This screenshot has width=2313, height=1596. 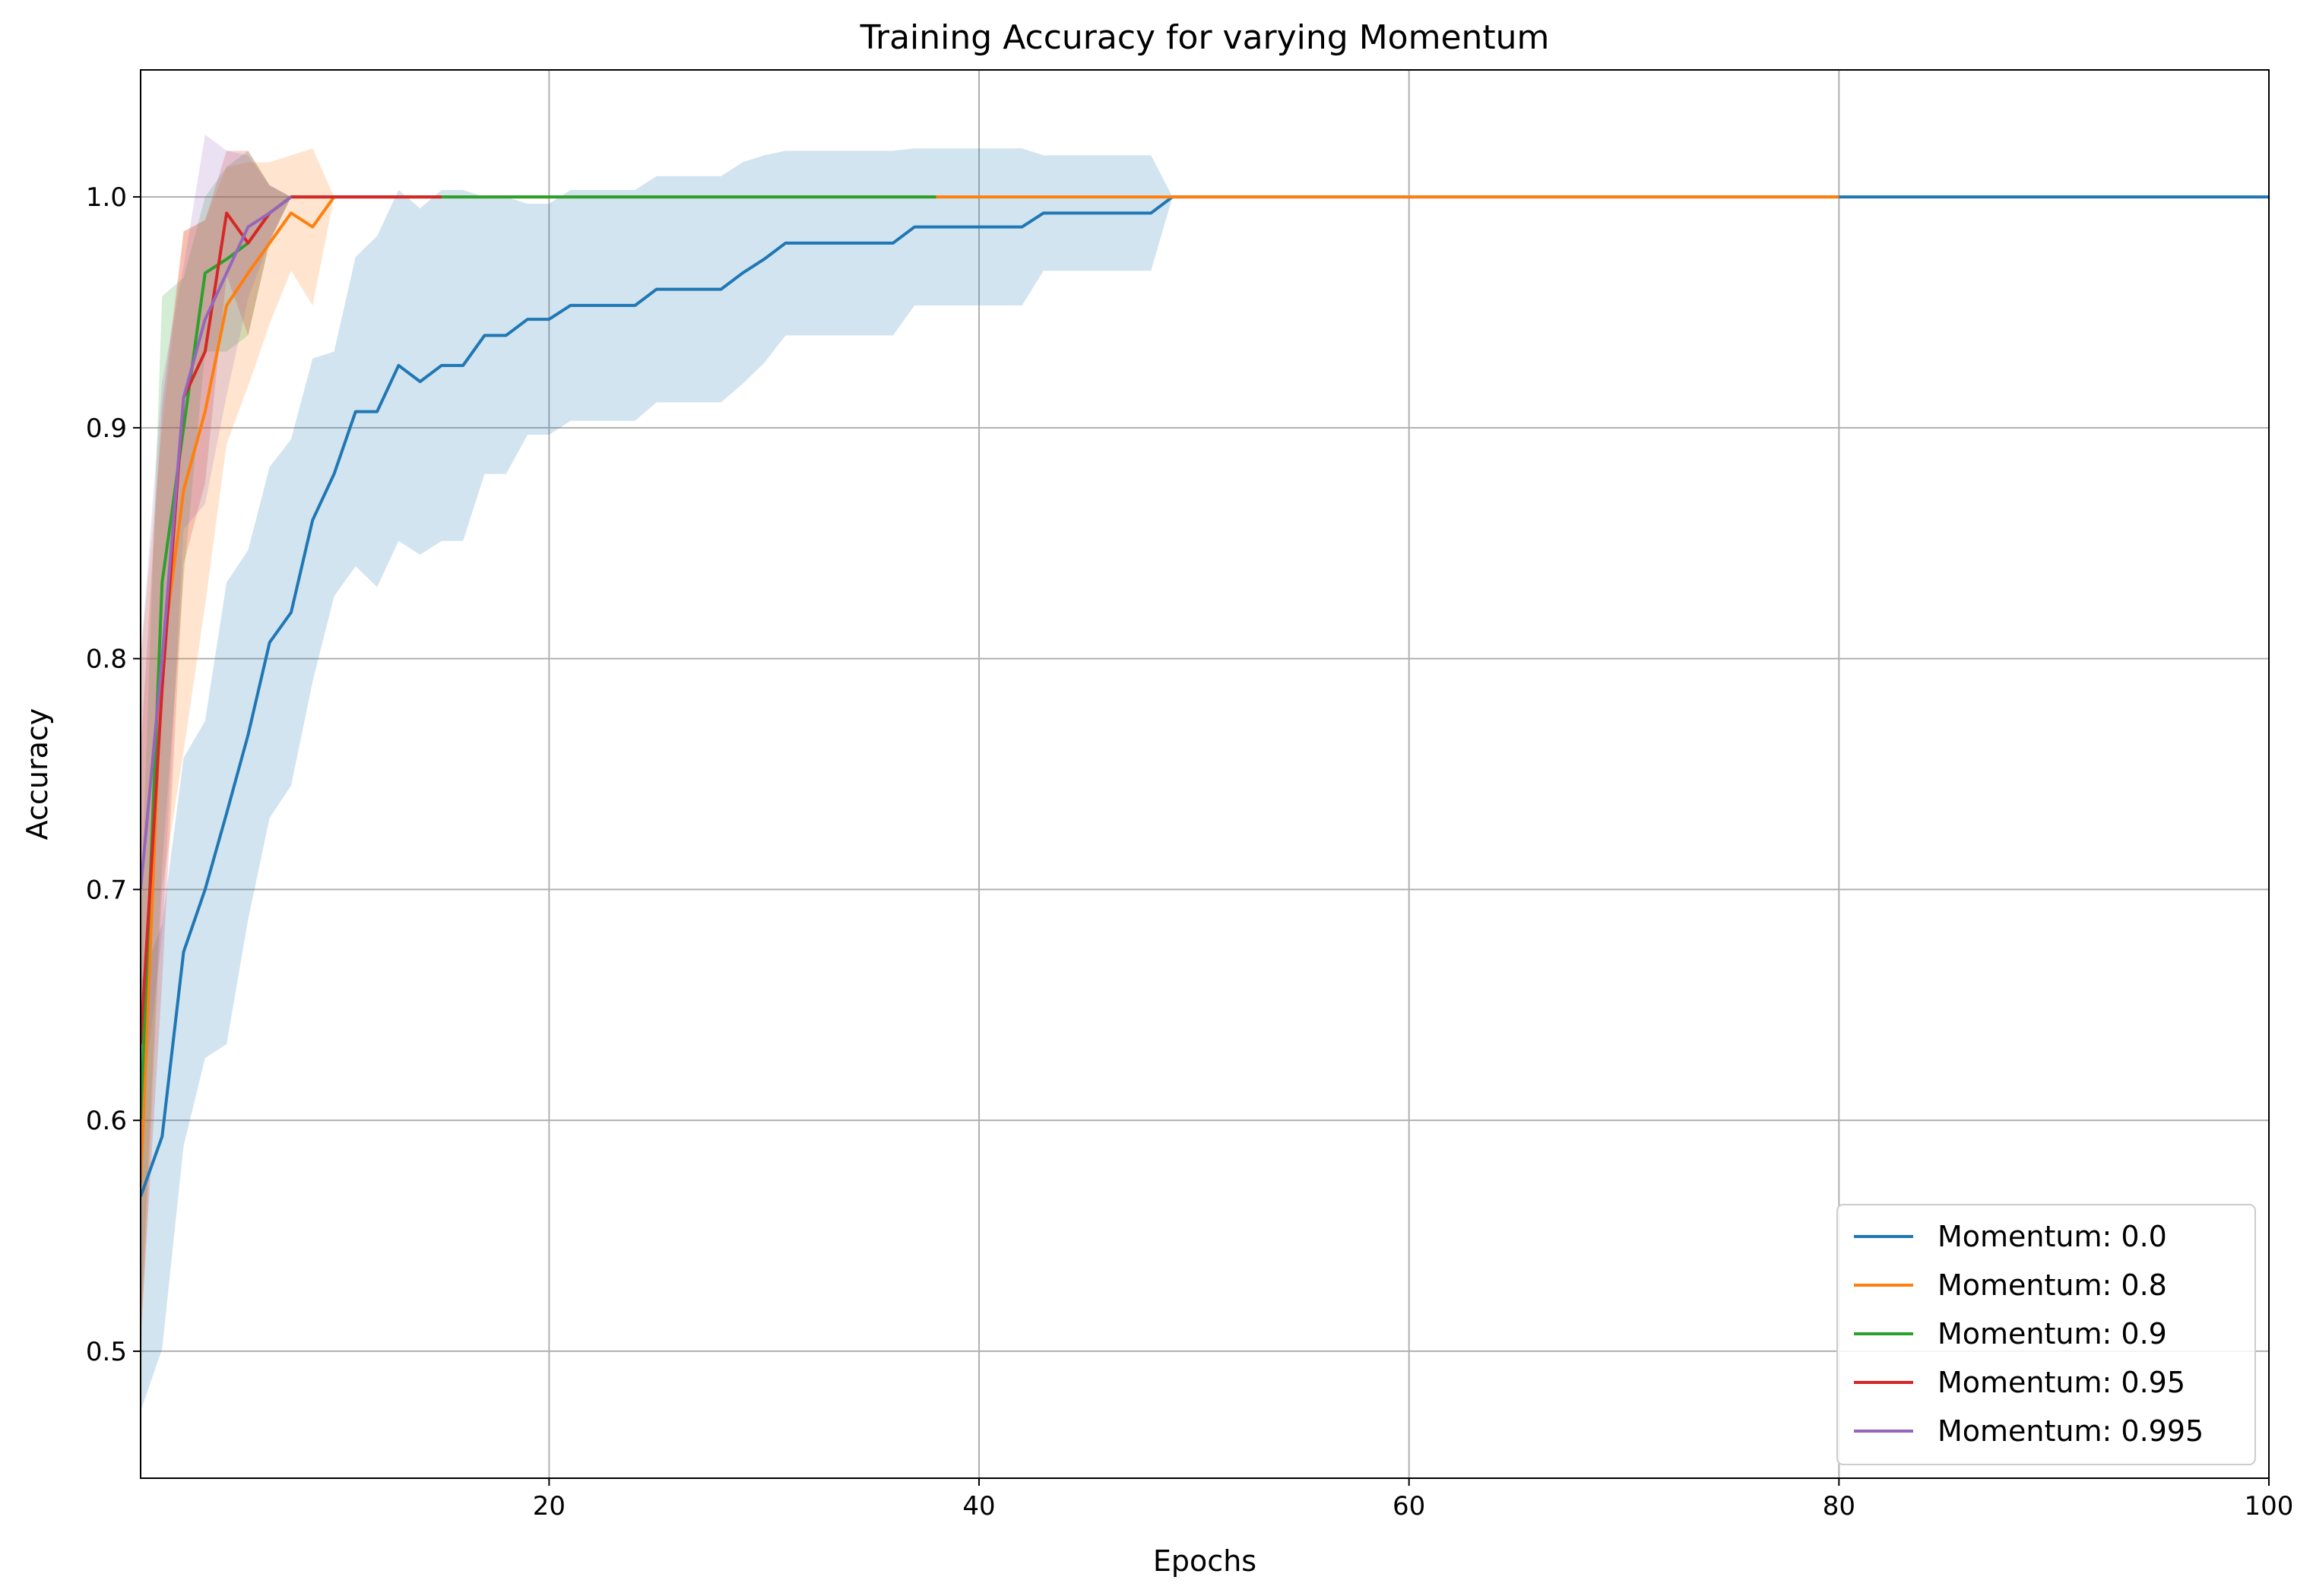 What do you see at coordinates (106, 1352) in the screenshot?
I see `y-tick-label: 0.5` at bounding box center [106, 1352].